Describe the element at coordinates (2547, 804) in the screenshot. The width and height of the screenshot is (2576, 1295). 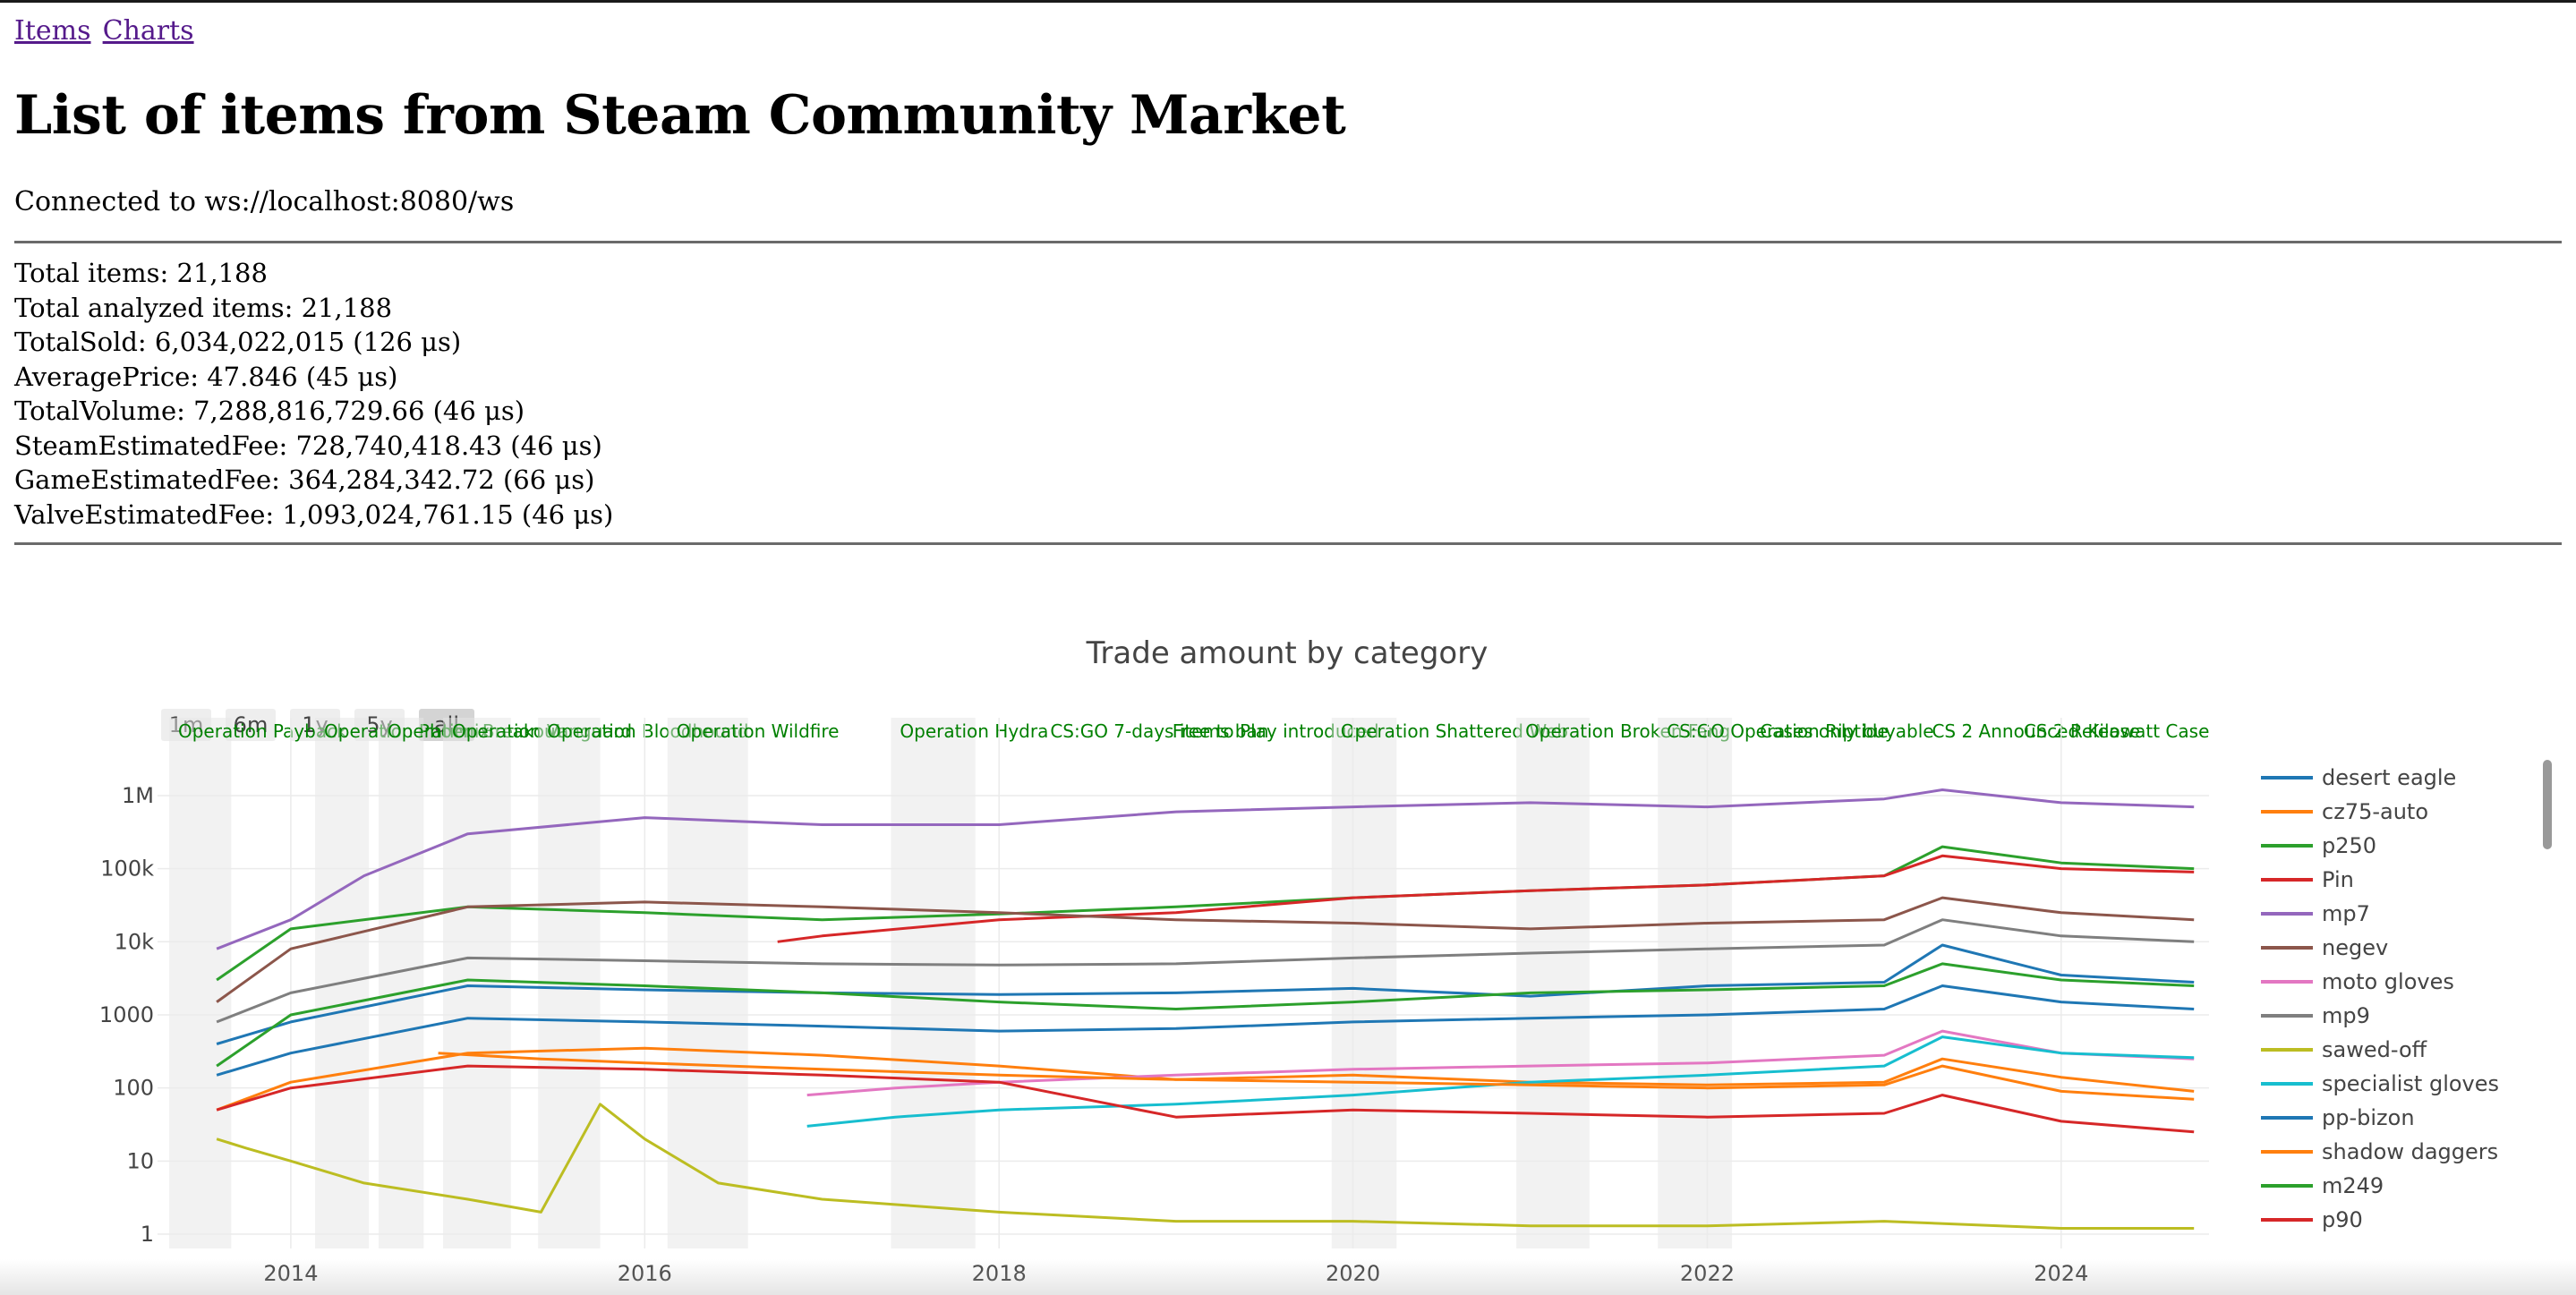
I see `legend-scrollbar` at that location.